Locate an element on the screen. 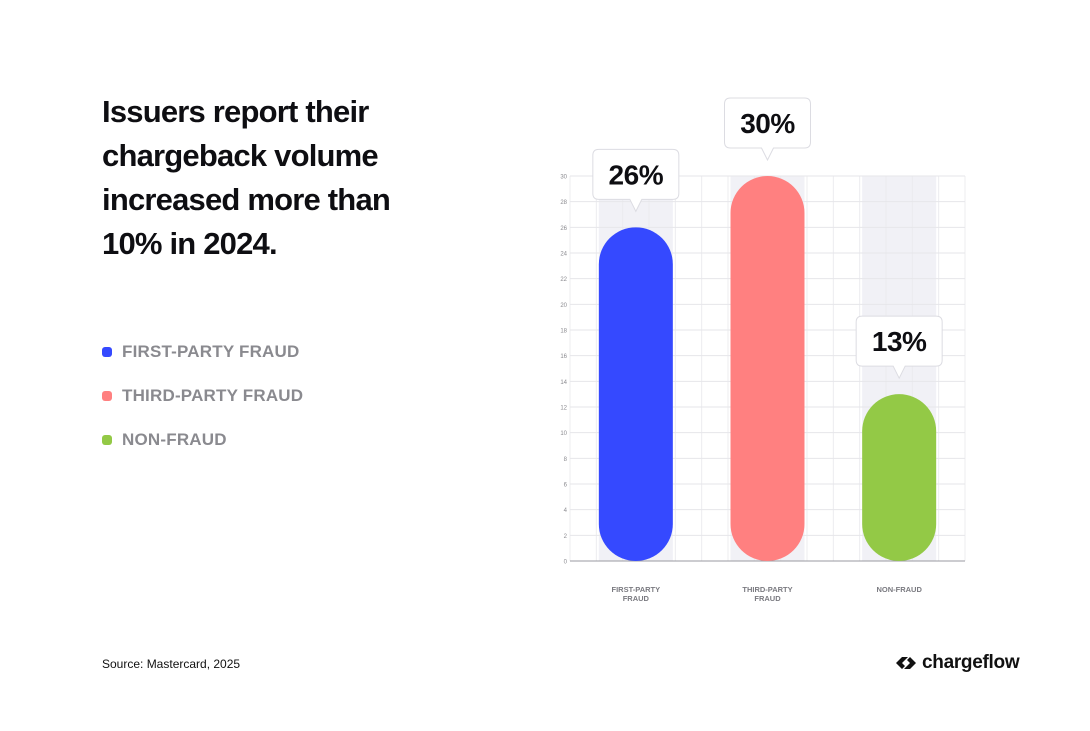 The image size is (1090, 731). legend-label: THIRD-PARTY FRAUD is located at coordinates (213, 395).